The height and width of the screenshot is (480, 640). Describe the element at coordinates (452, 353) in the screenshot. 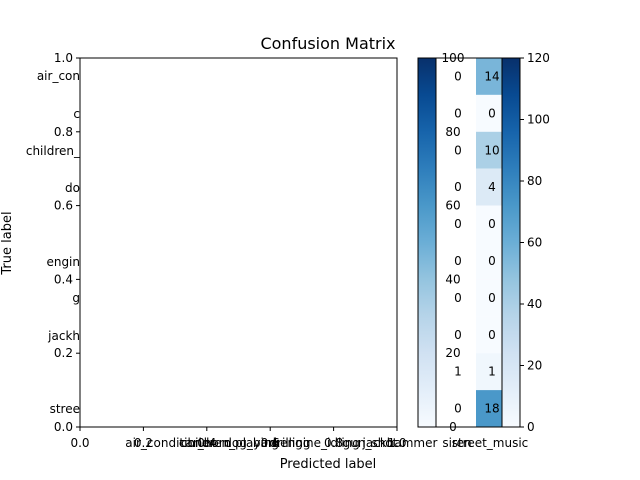

I see `colorbar-1-tick-label: 20` at that location.